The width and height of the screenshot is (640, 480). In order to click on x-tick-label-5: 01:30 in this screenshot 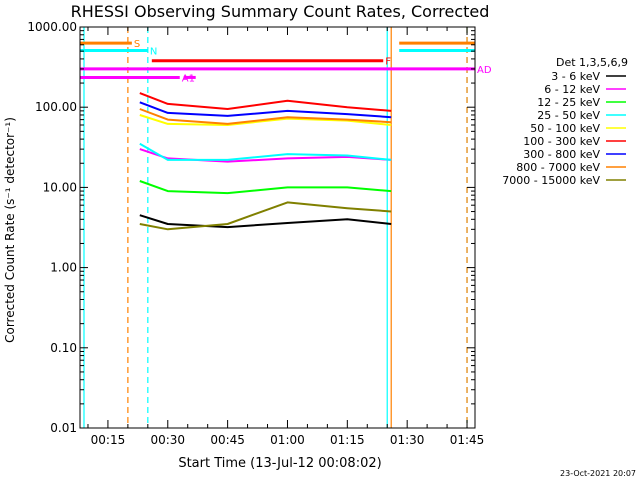, I will do `click(407, 440)`.